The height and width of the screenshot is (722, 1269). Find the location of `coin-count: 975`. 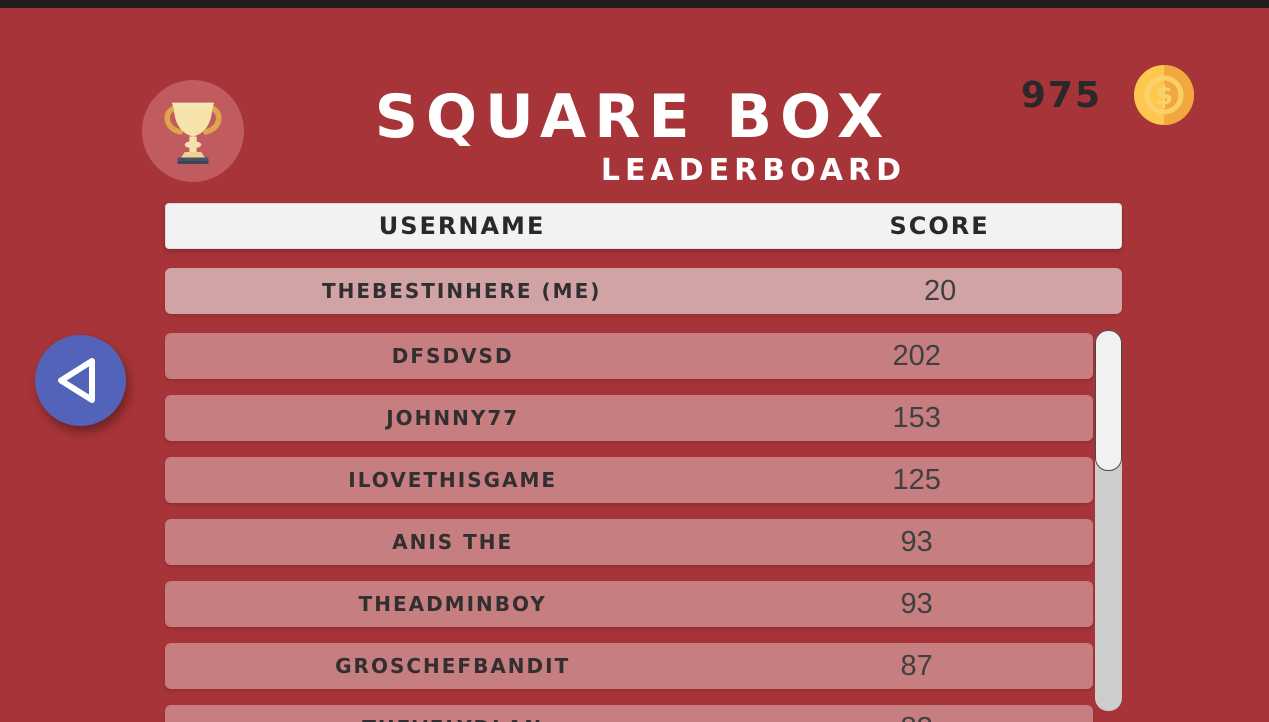

coin-count: 975 is located at coordinates (1061, 95).